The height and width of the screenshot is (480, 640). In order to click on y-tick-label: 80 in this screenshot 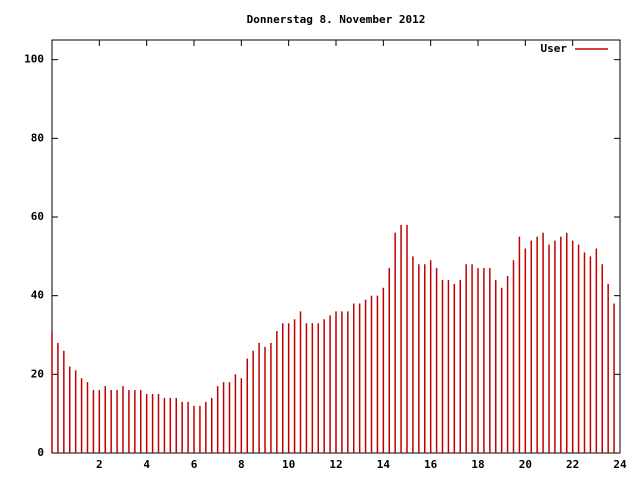, I will do `click(37, 137)`.